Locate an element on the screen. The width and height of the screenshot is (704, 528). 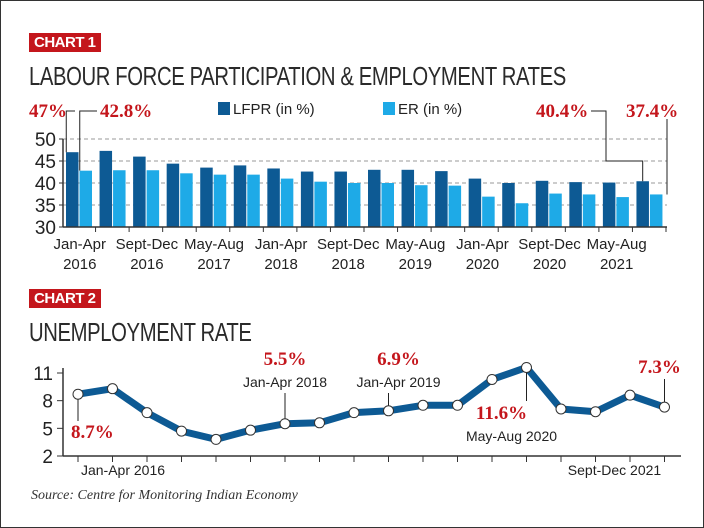
x-tick-label: Sept-Dec 2021 is located at coordinates (615, 470).